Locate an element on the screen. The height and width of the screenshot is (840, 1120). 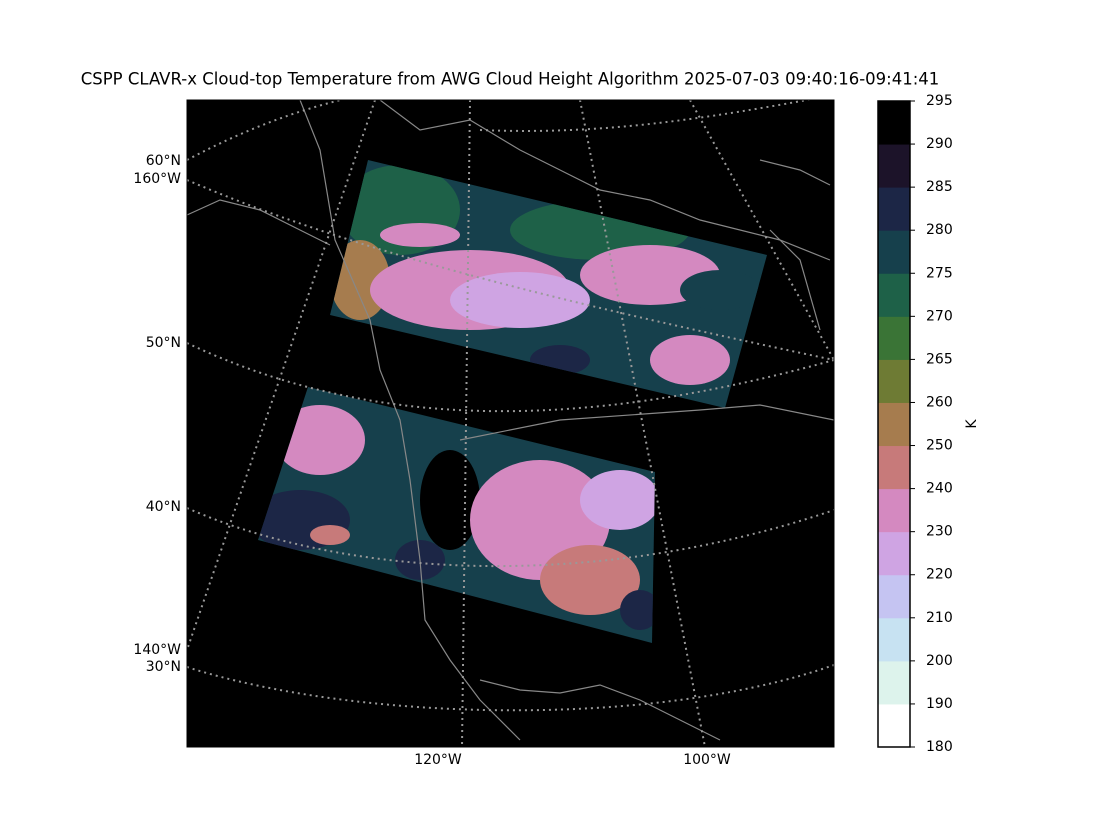
colorbar-tick-label: 270 is located at coordinates (939, 316).